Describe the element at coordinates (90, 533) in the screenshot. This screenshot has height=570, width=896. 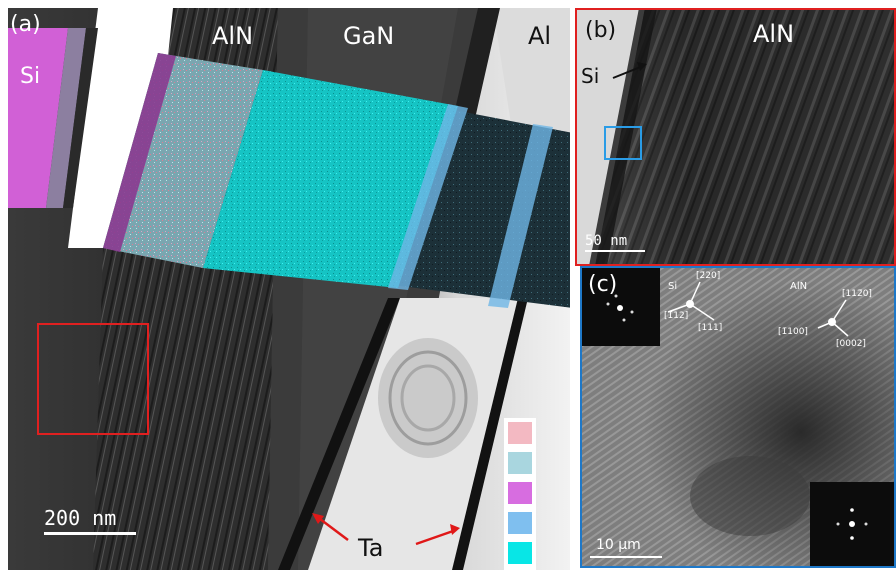
I see `panel-a-scale-bar` at that location.